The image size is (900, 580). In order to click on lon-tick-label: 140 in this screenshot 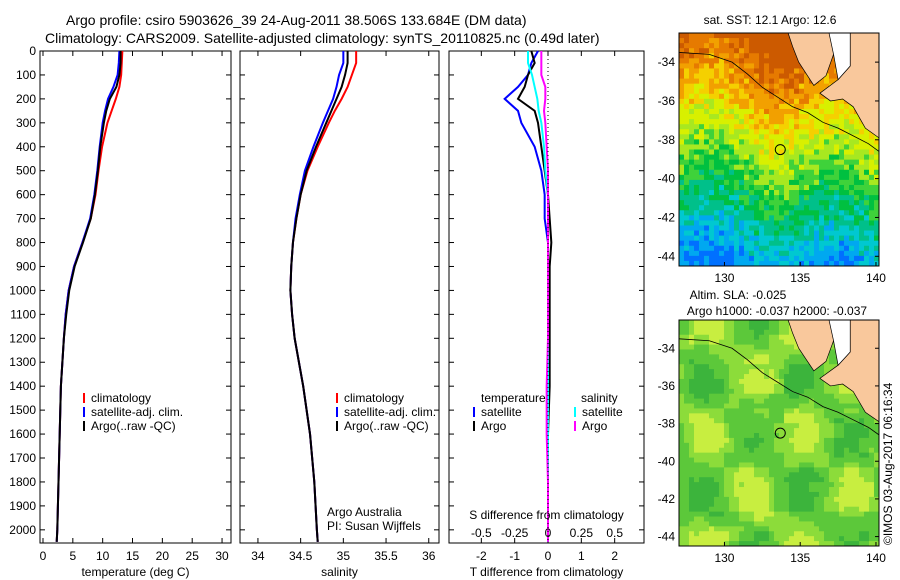, I will do `click(876, 278)`.